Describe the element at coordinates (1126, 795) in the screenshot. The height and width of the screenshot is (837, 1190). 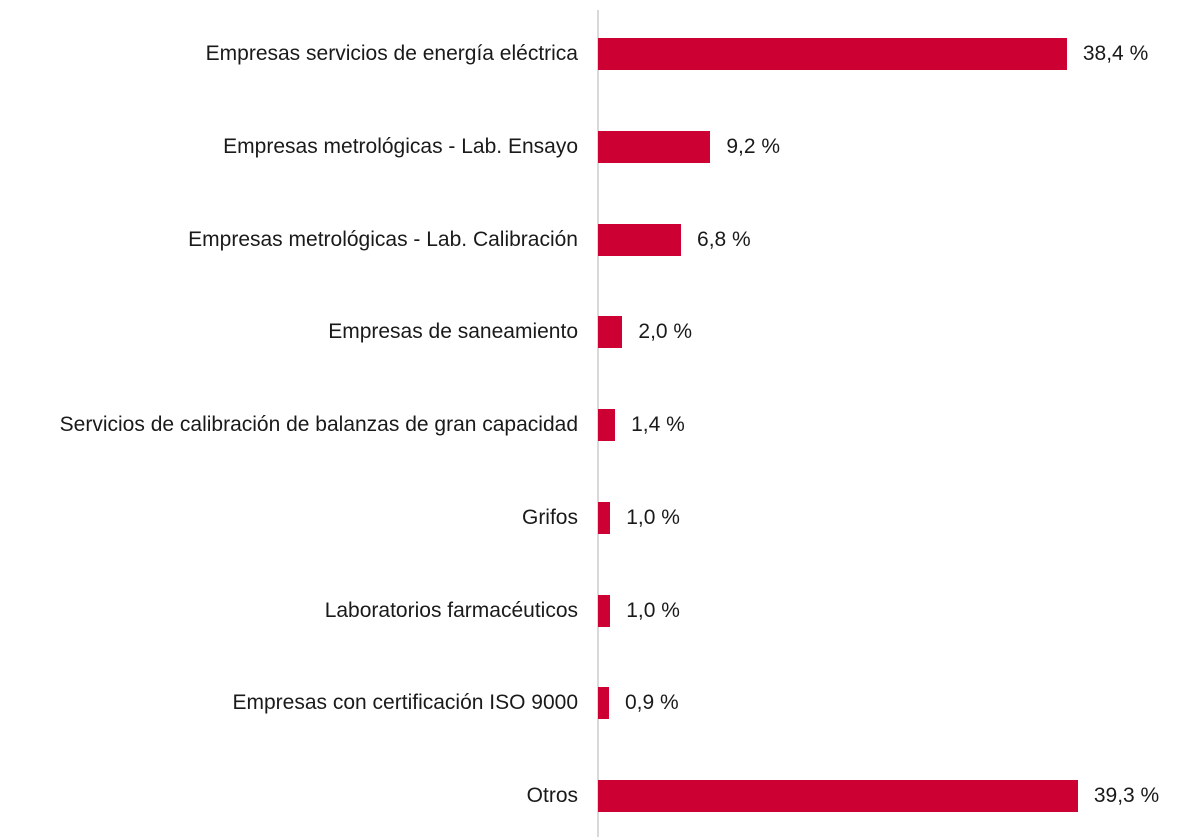
I see `value-label: 39,3 %` at that location.